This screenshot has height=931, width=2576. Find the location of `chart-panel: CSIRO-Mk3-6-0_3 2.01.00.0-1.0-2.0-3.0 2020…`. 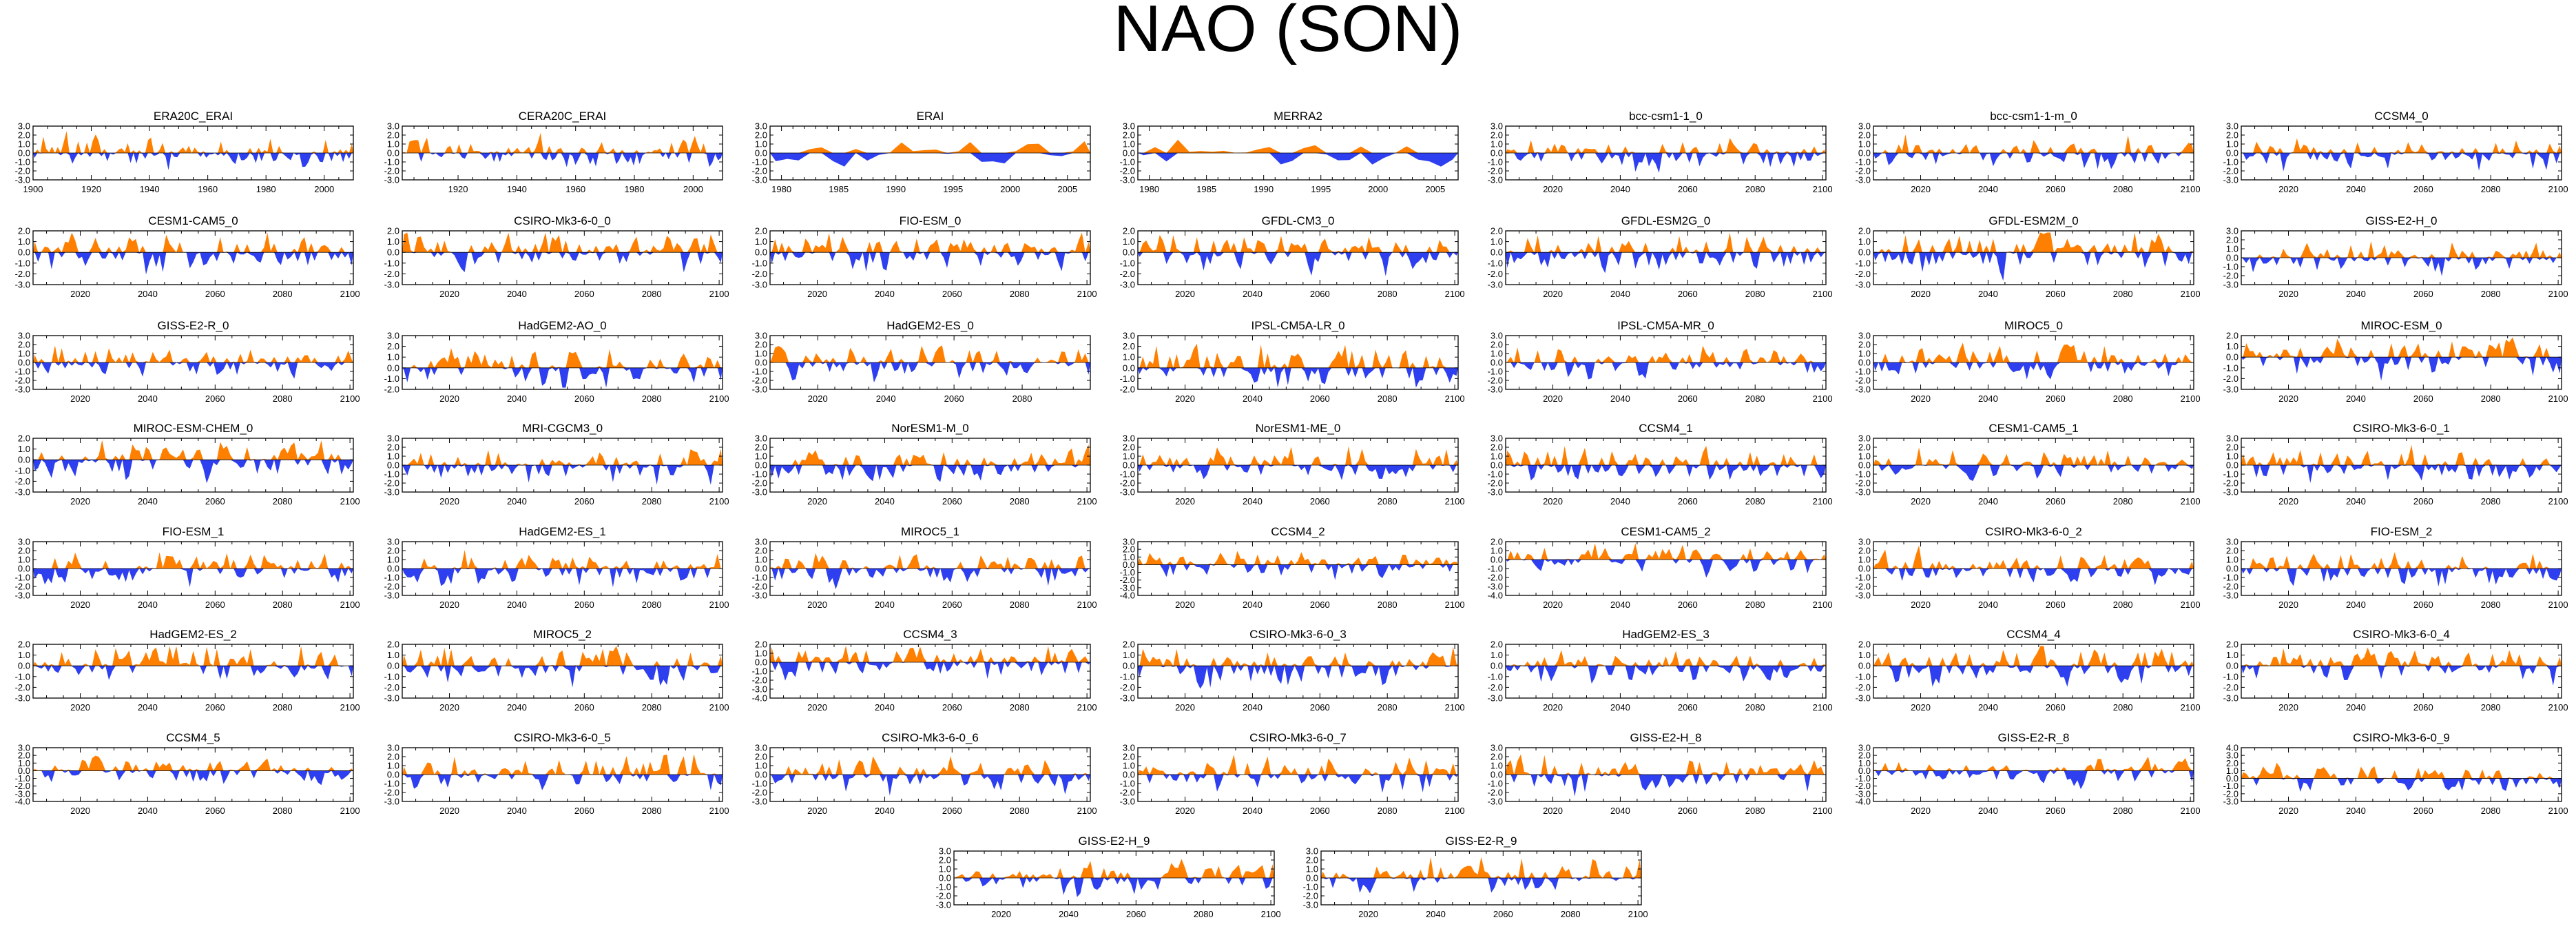

chart-panel: CSIRO-Mk3-6-0_3 2.01.00.0-1.0-2.0-3.0 2020… is located at coordinates (1292, 670).